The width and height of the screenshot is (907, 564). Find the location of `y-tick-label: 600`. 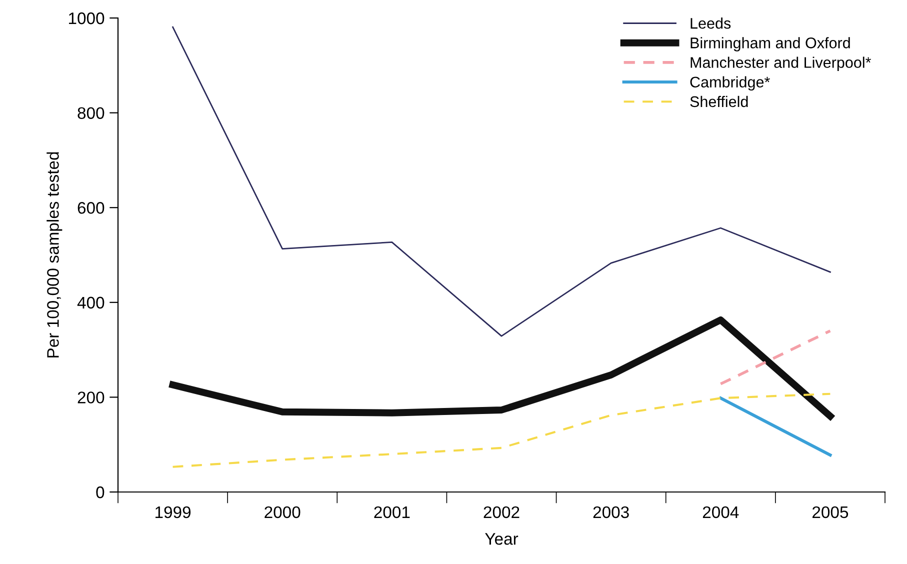

y-tick-label: 600 is located at coordinates (91, 208).